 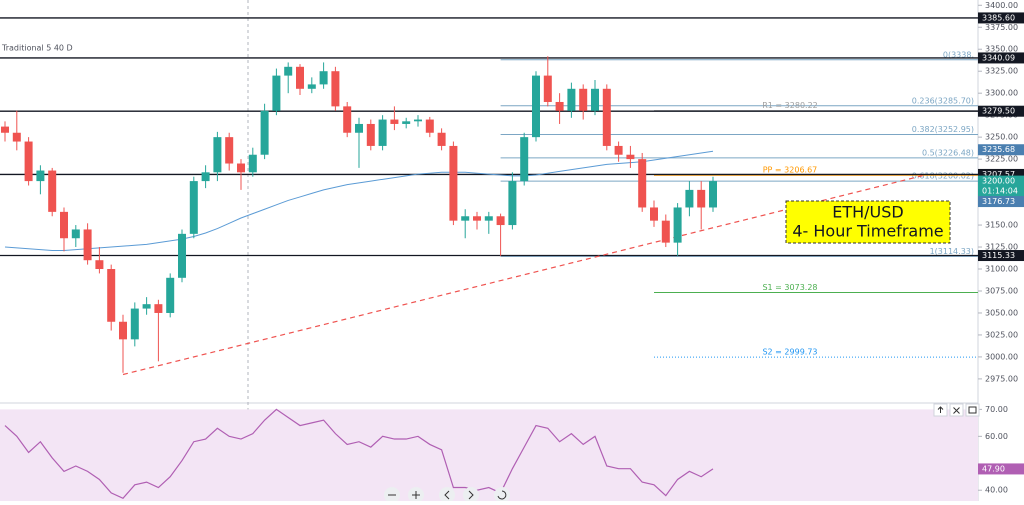 I want to click on y-tick-label: 3050.00, so click(x=1001, y=312).